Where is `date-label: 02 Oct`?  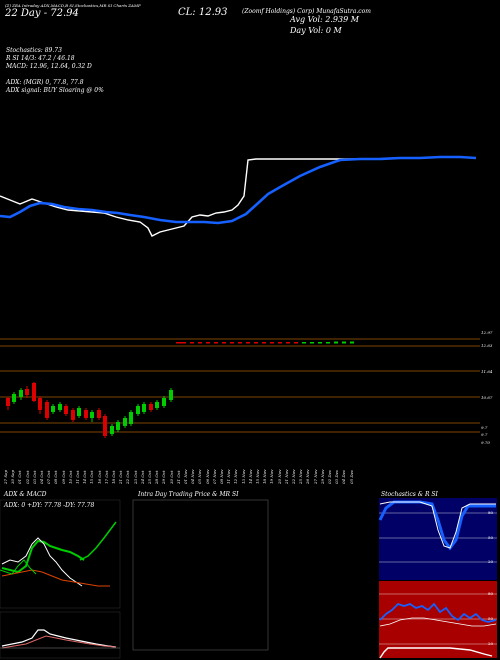 date-label: 02 Oct is located at coordinates (27, 477).